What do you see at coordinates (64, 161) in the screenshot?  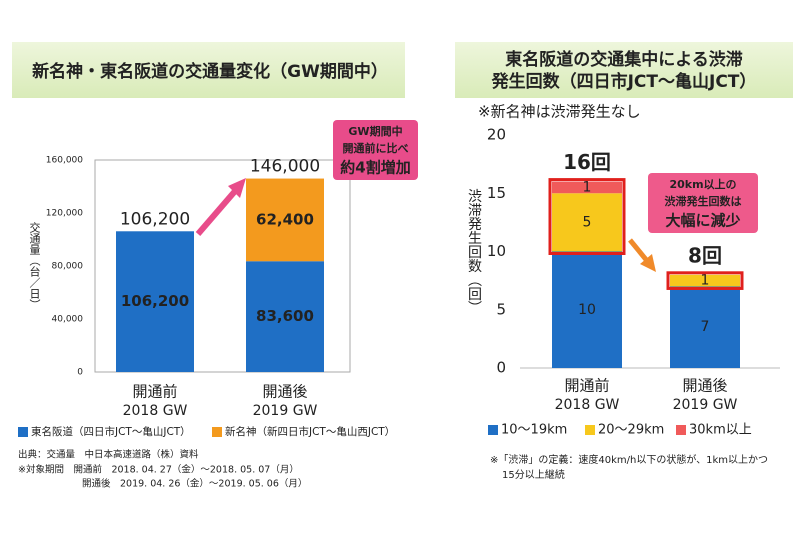 I see `y-tick-label: 160,000` at bounding box center [64, 161].